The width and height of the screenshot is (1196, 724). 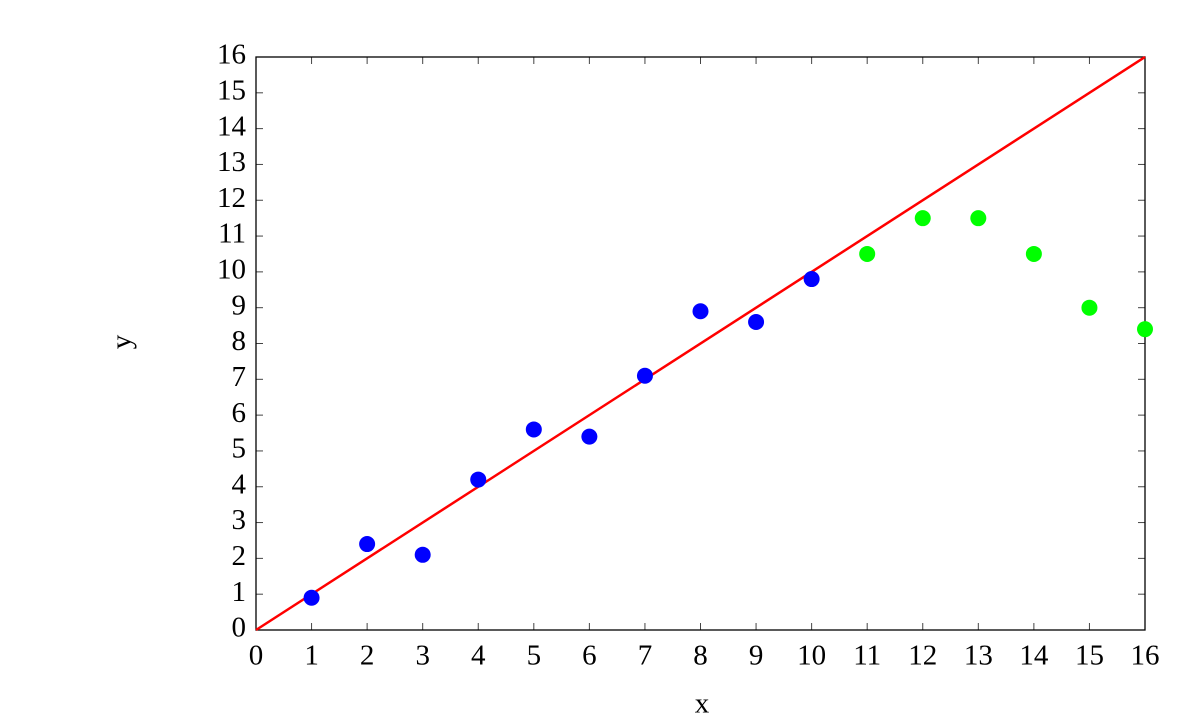 I want to click on x-tick-label: 2, so click(x=367, y=656).